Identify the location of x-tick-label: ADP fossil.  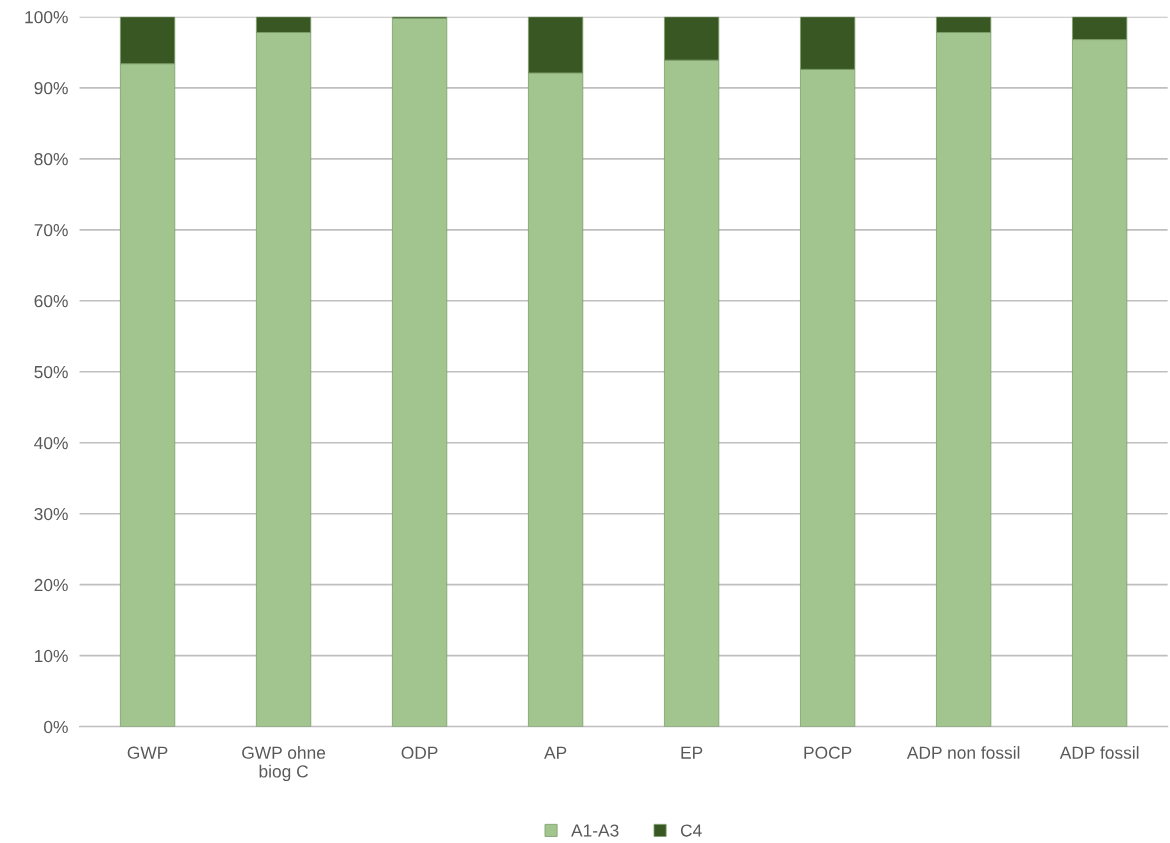
(1099, 752).